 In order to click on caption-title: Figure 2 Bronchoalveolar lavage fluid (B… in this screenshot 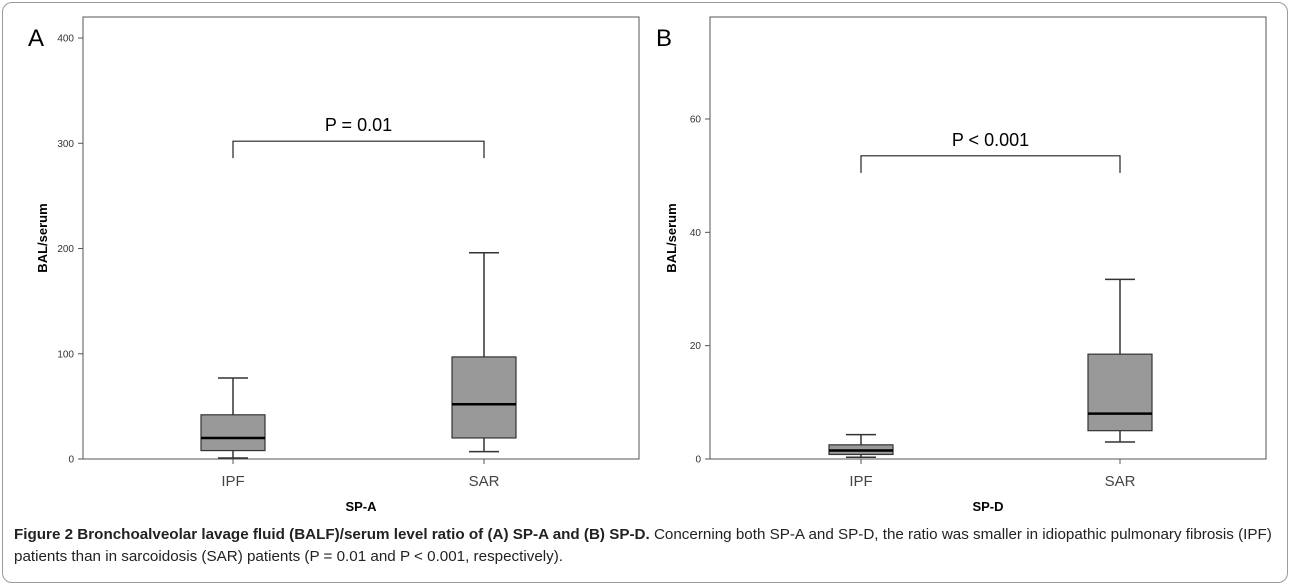, I will do `click(332, 534)`.